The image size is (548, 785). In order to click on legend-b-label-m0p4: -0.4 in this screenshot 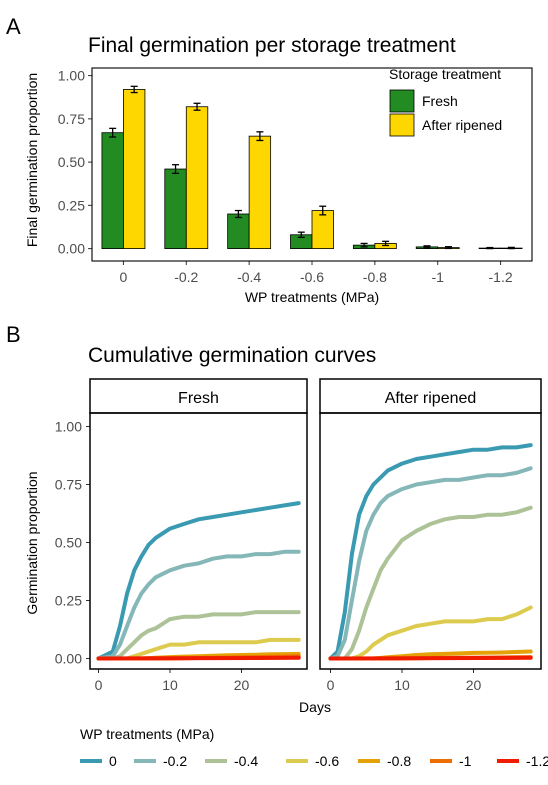, I will do `click(246, 761)`.